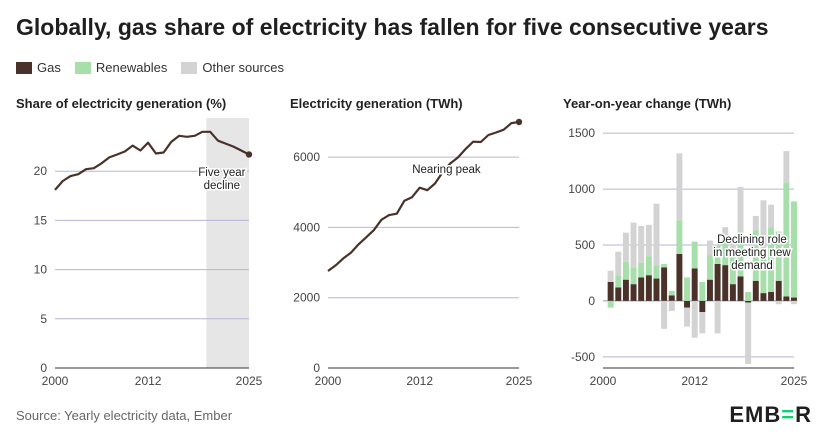  Describe the element at coordinates (41, 270) in the screenshot. I see `y-tick-label: 10` at that location.